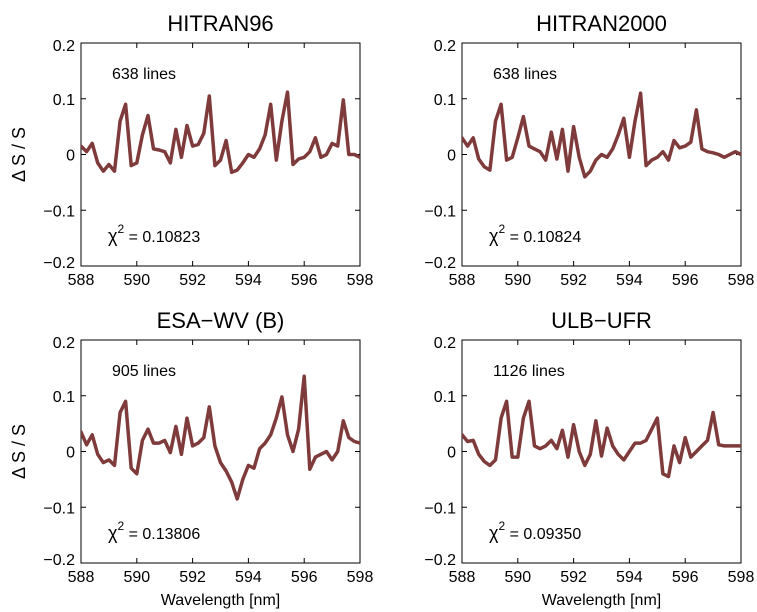 The image size is (757, 612). I want to click on panel-title: HITRAN96, so click(220, 23).